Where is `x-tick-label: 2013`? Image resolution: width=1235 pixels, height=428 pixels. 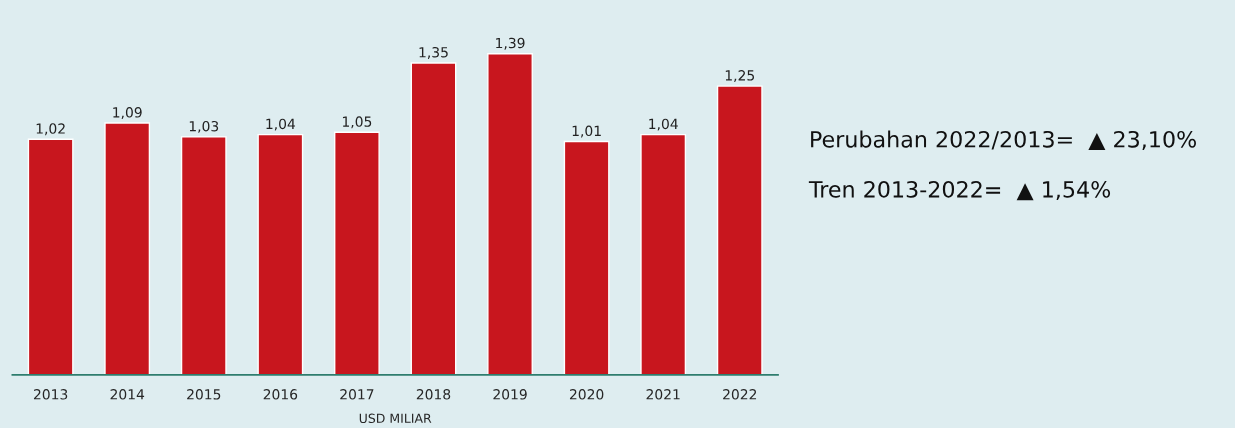
x-tick-label: 2013 is located at coordinates (50, 394).